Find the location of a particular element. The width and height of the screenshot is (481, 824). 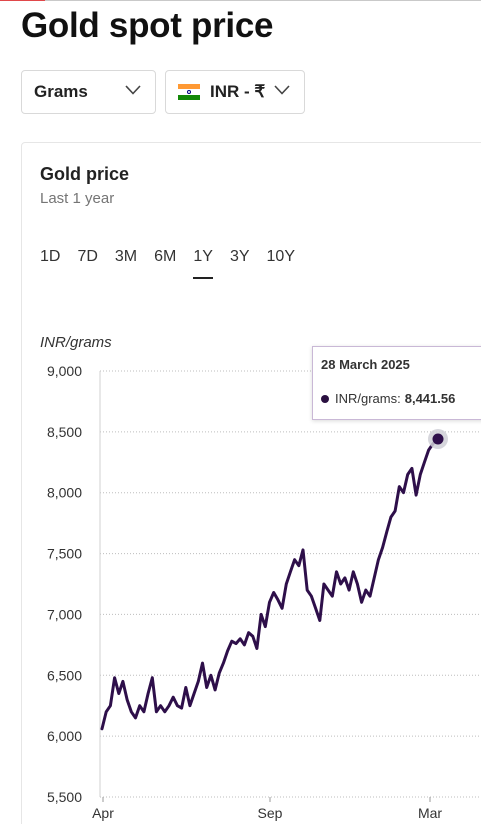

currency-select-value: INR - ₹ is located at coordinates (238, 91).